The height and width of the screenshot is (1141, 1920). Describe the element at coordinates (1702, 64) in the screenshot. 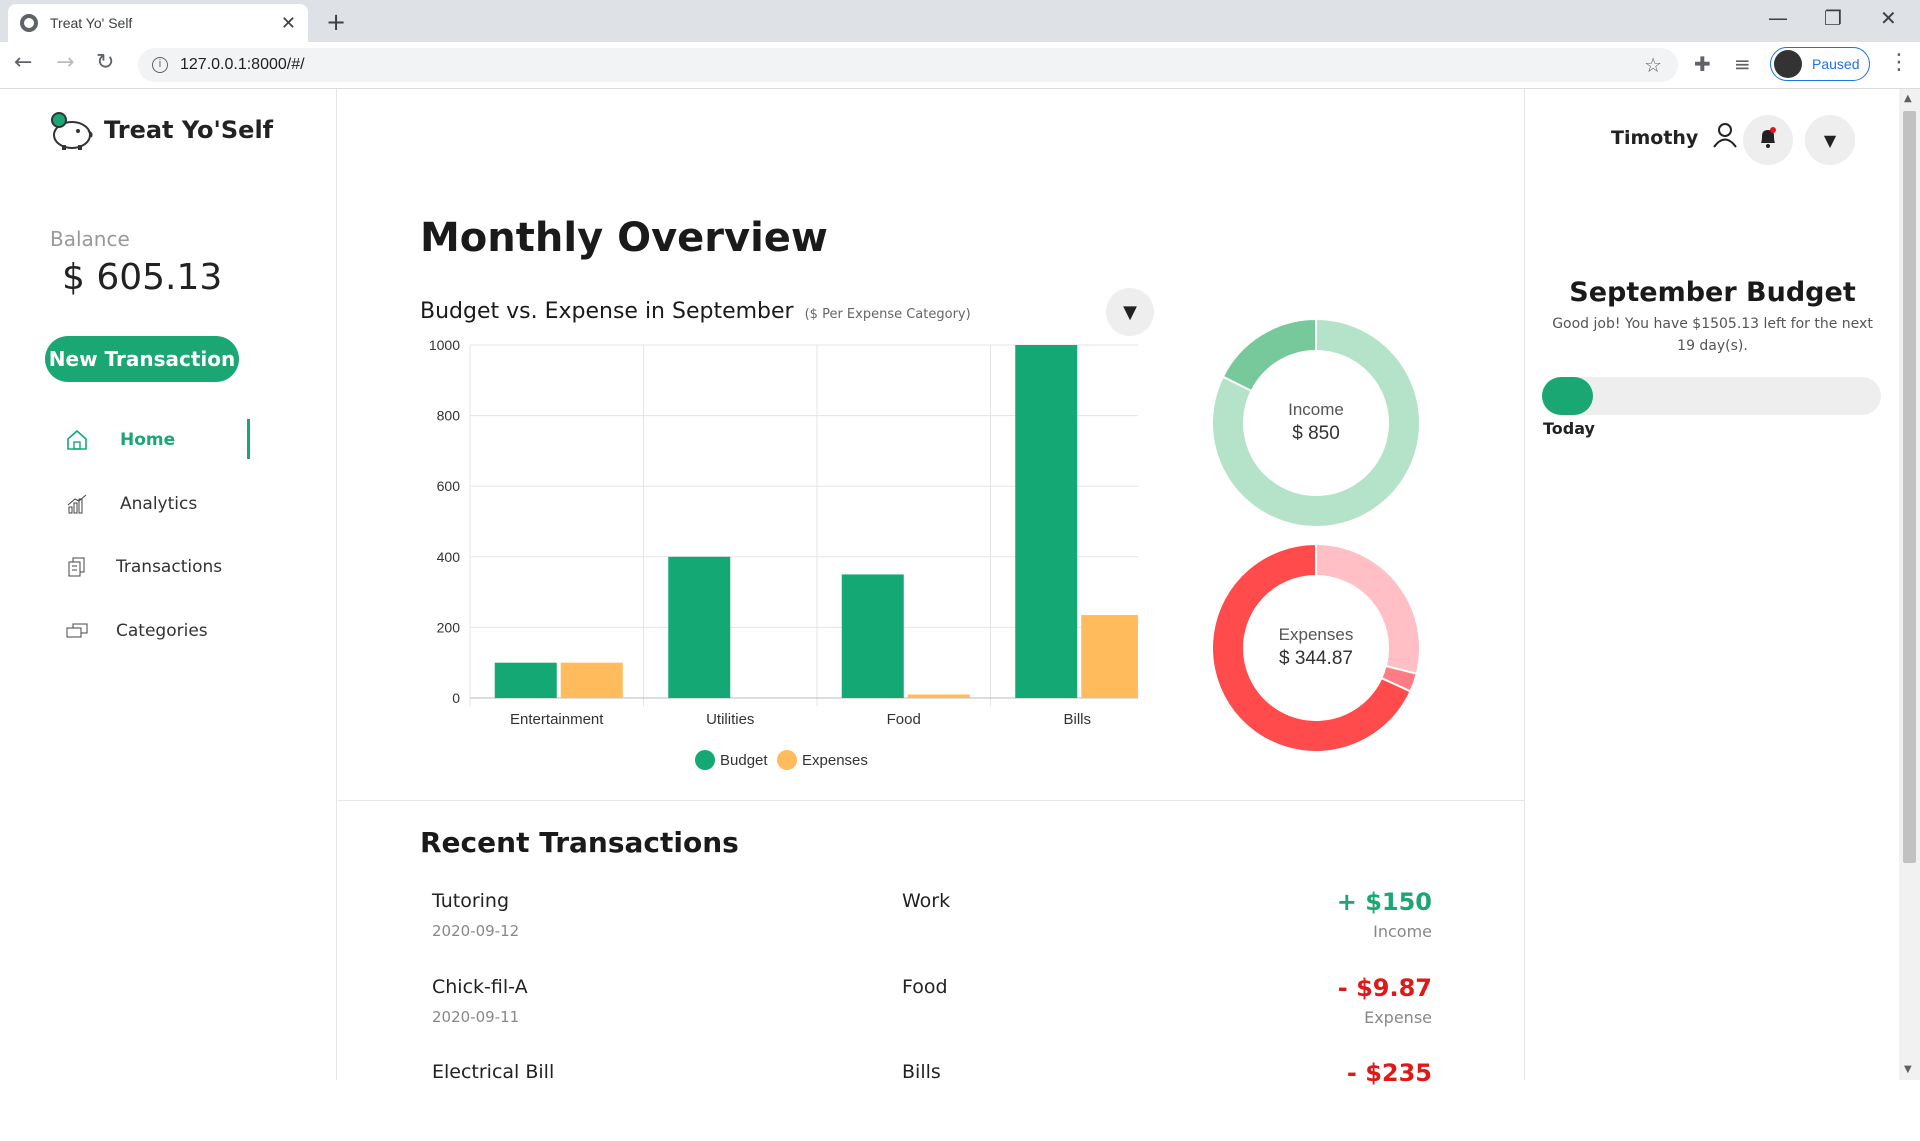

I see `extensions-icon: ✚` at that location.